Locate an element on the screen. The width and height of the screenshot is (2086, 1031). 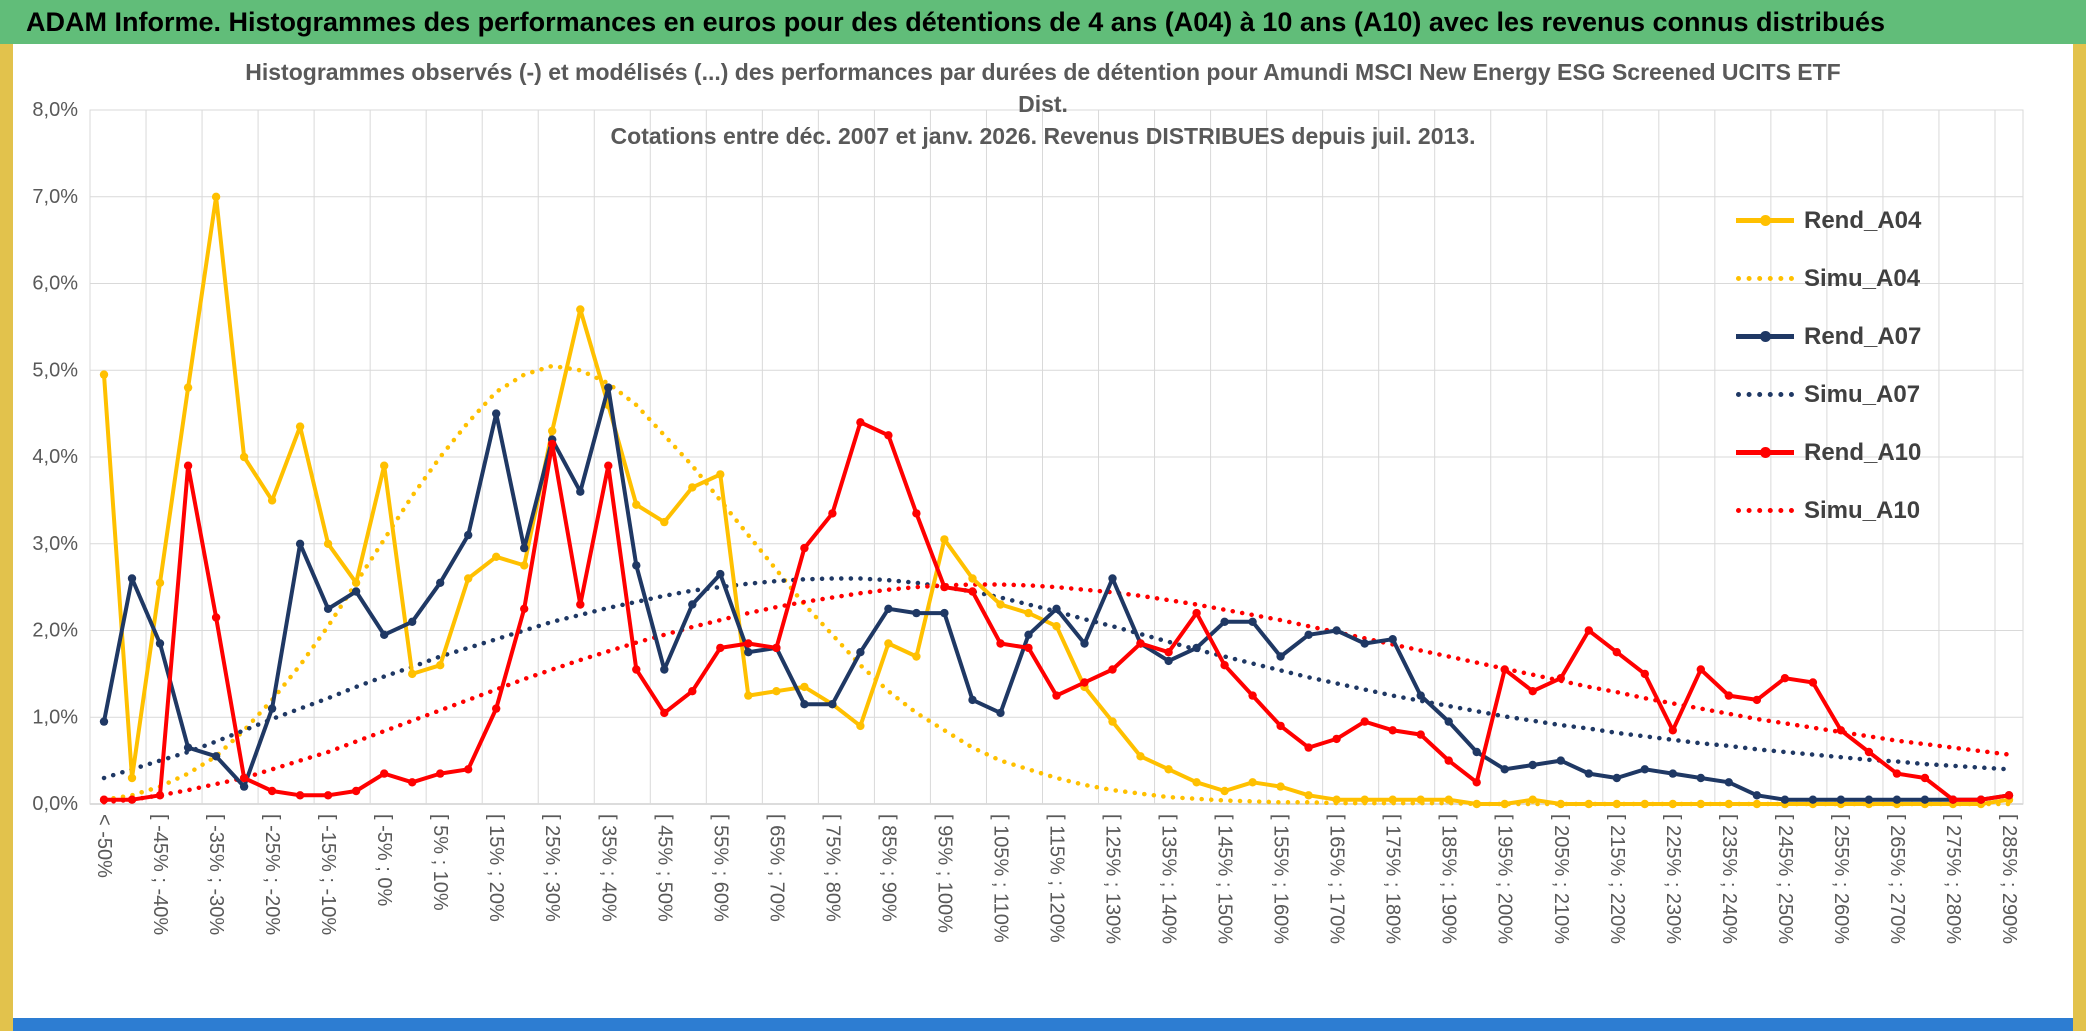
legend-line is located at coordinates (1765, 394).